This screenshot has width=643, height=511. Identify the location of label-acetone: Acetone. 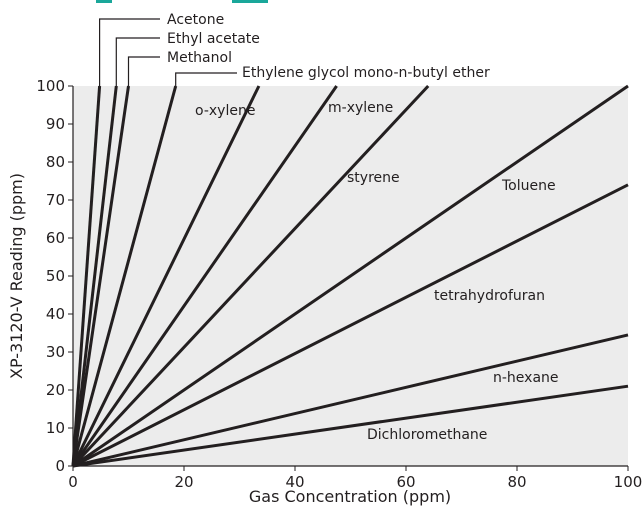
(195, 20).